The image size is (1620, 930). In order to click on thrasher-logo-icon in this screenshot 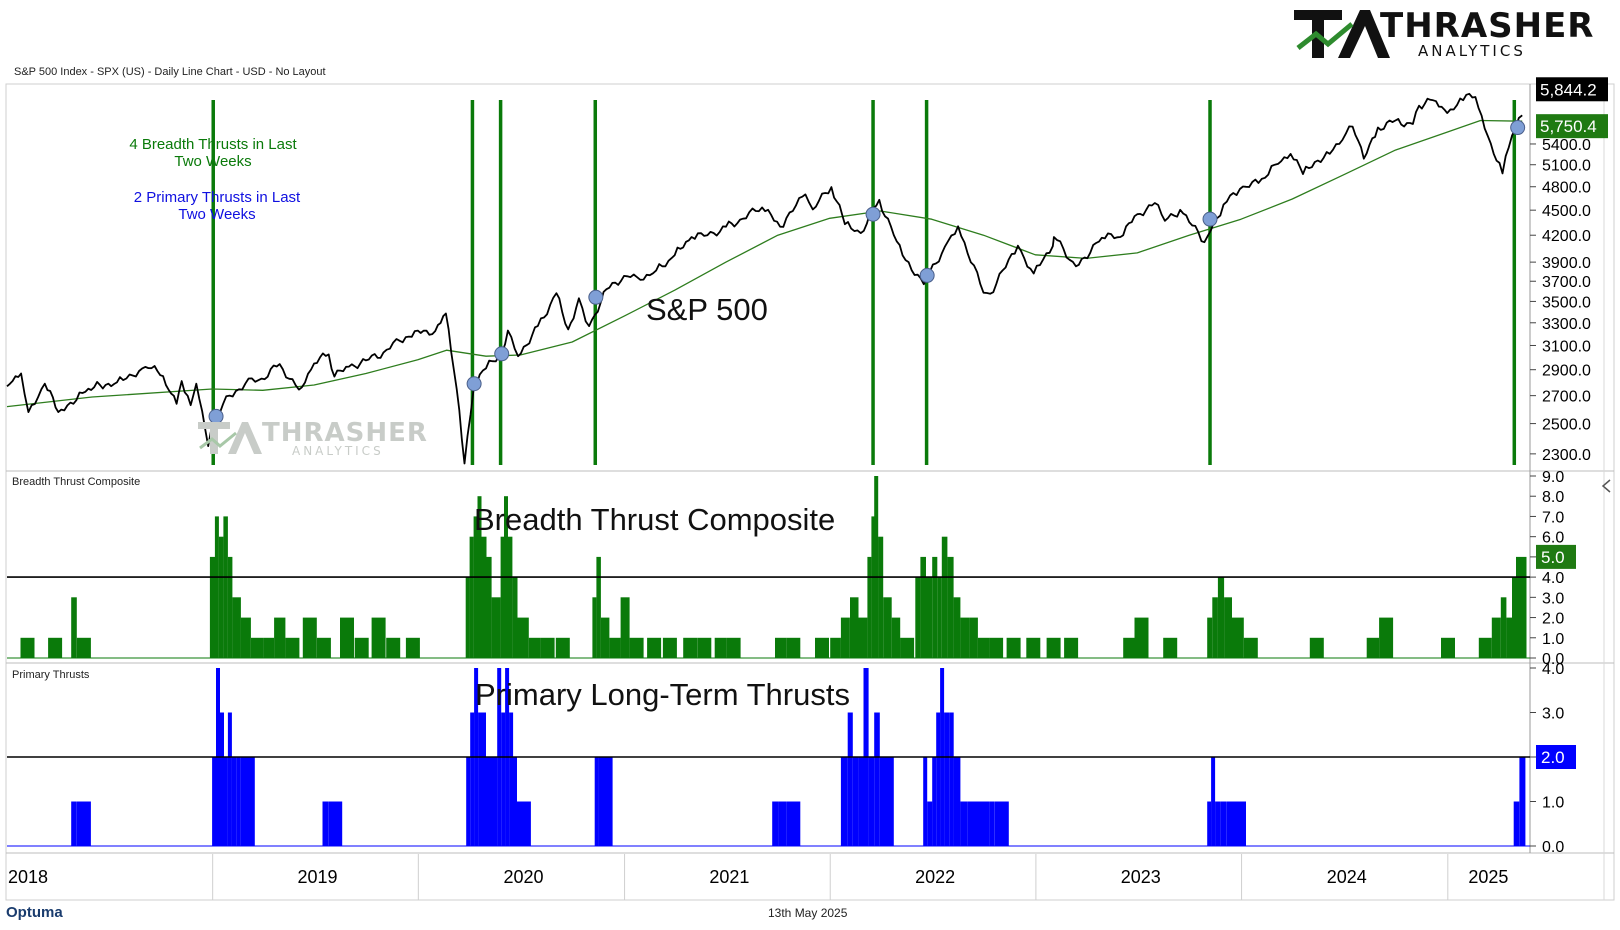, I will do `click(1342, 34)`.